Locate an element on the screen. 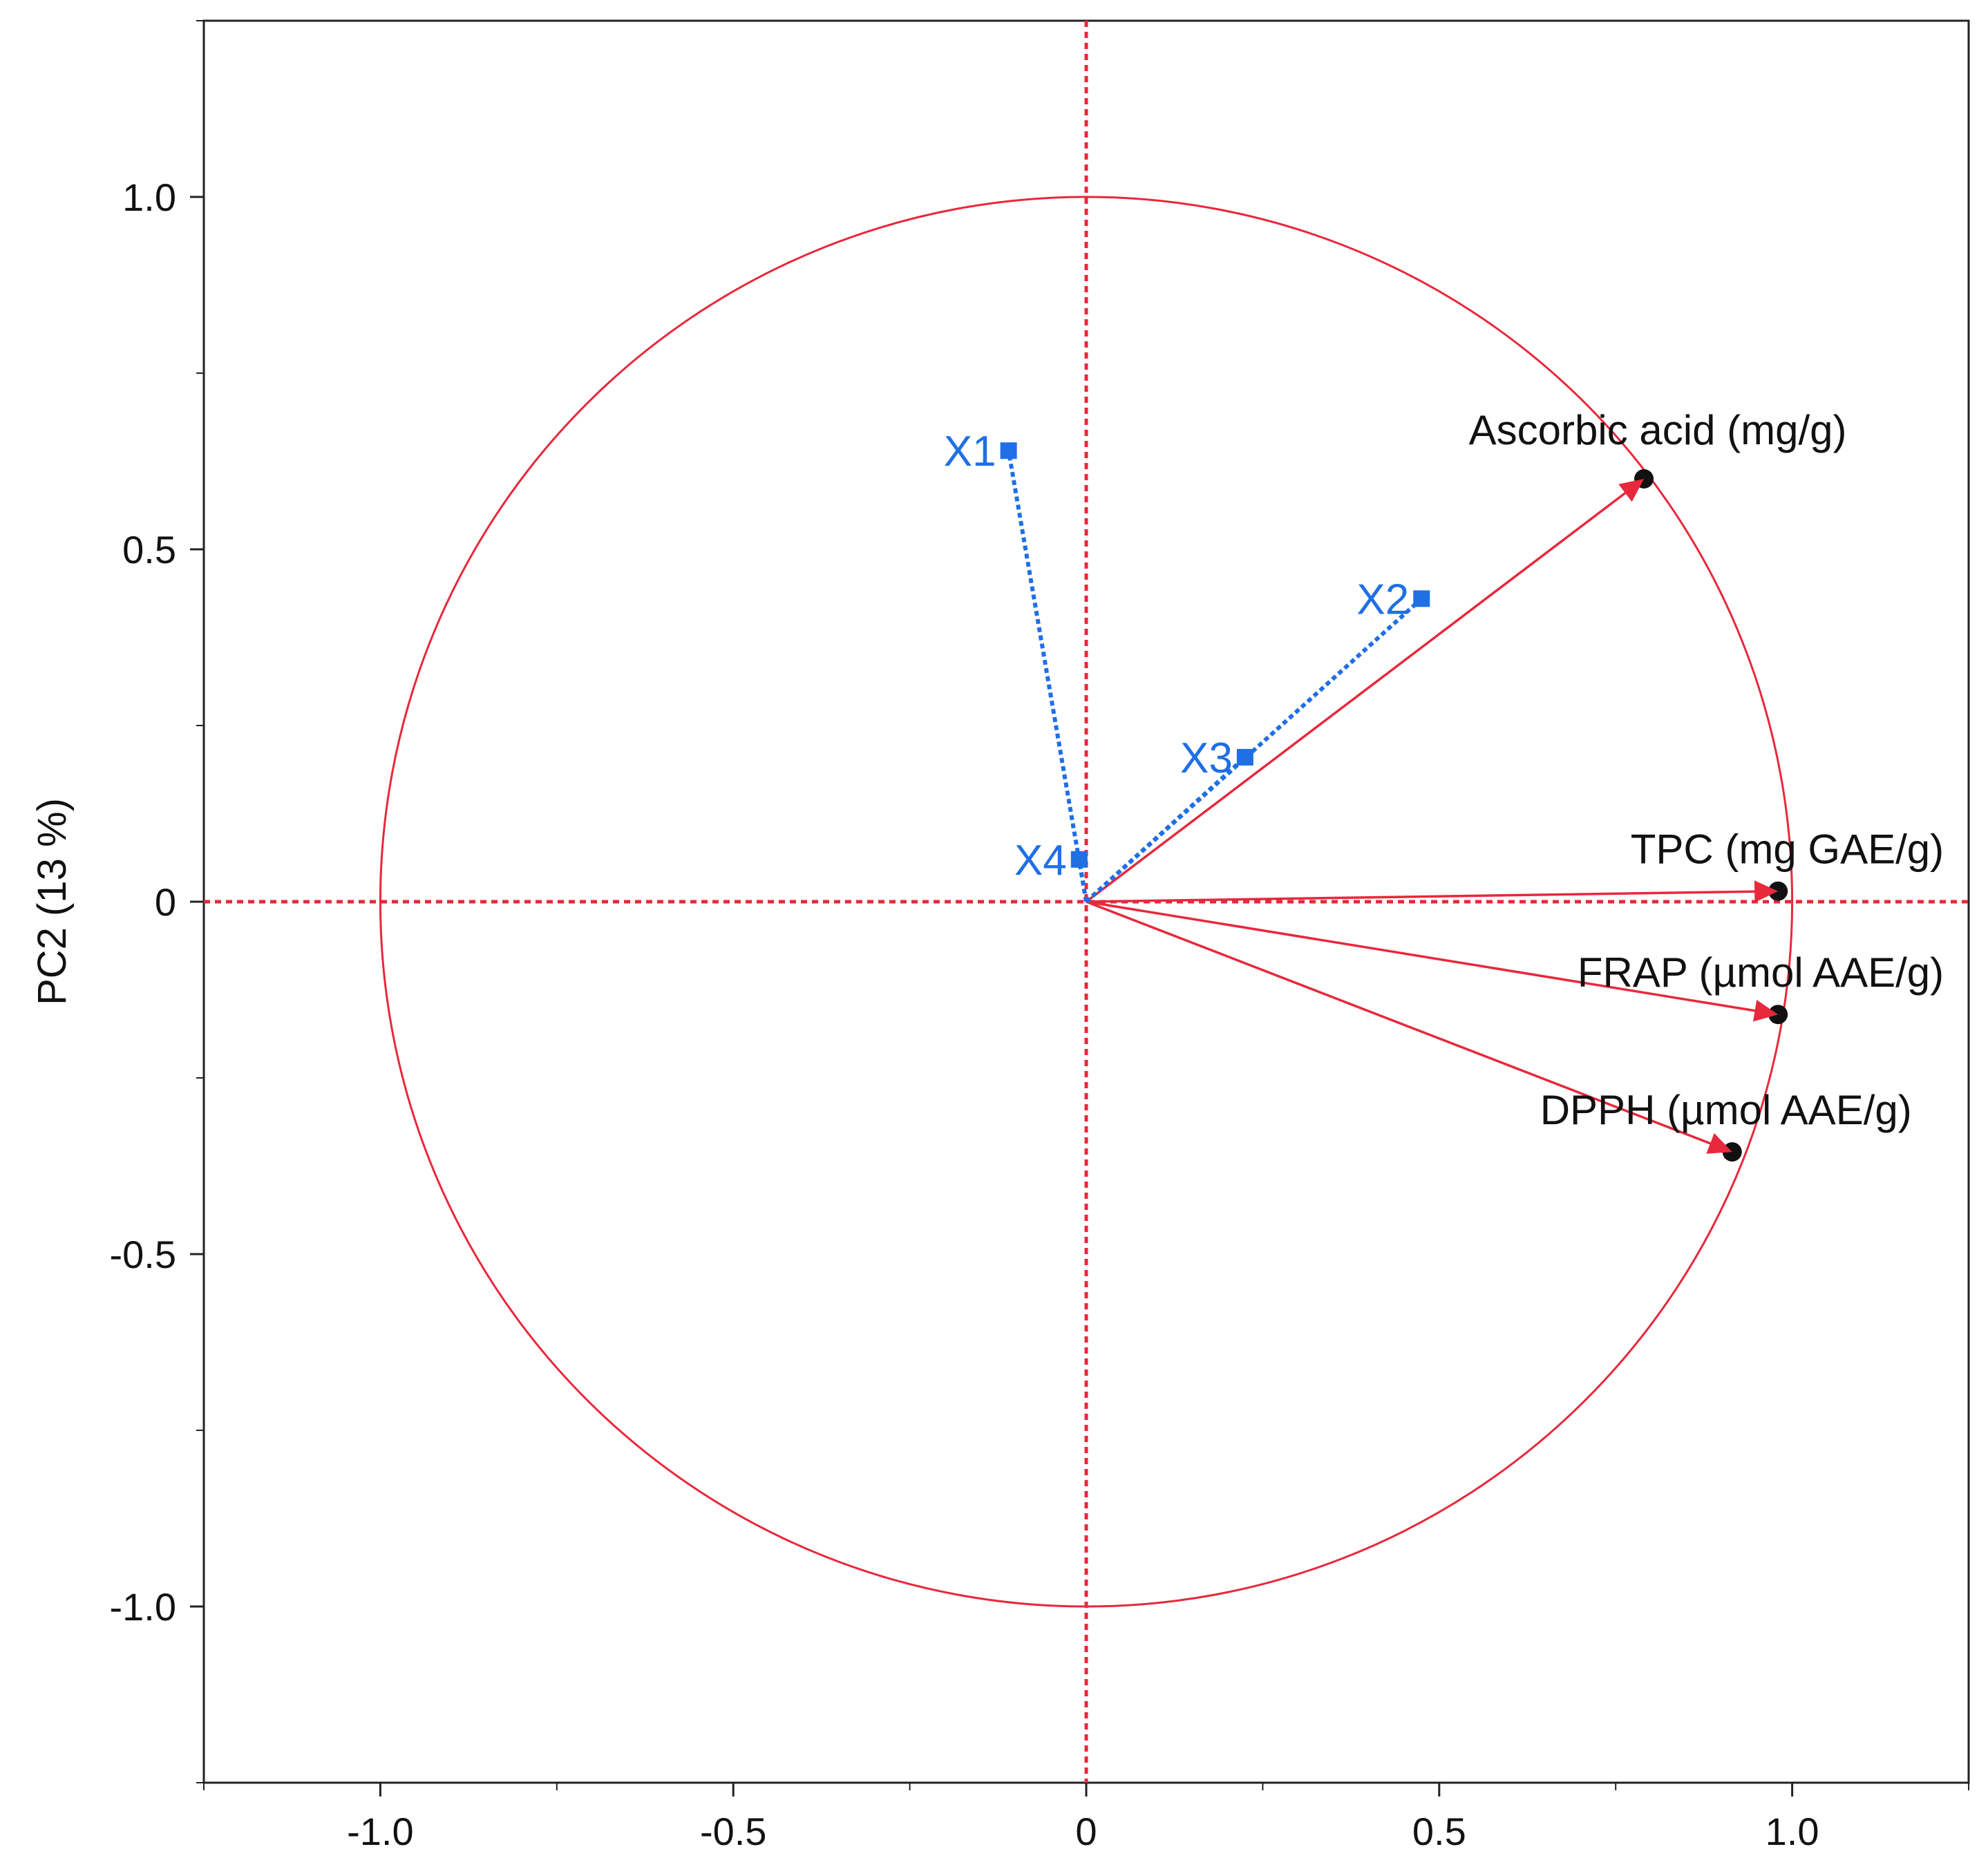 This screenshot has height=1867, width=1988. x-tick-label: -0.5 is located at coordinates (733, 1831).